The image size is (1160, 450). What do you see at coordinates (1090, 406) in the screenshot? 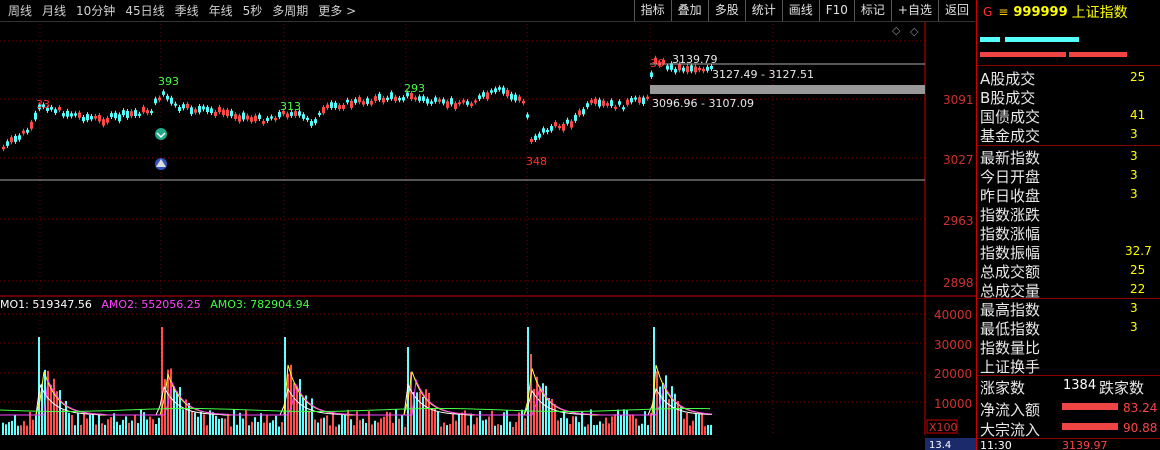
I see `net-inflow-bar` at bounding box center [1090, 406].